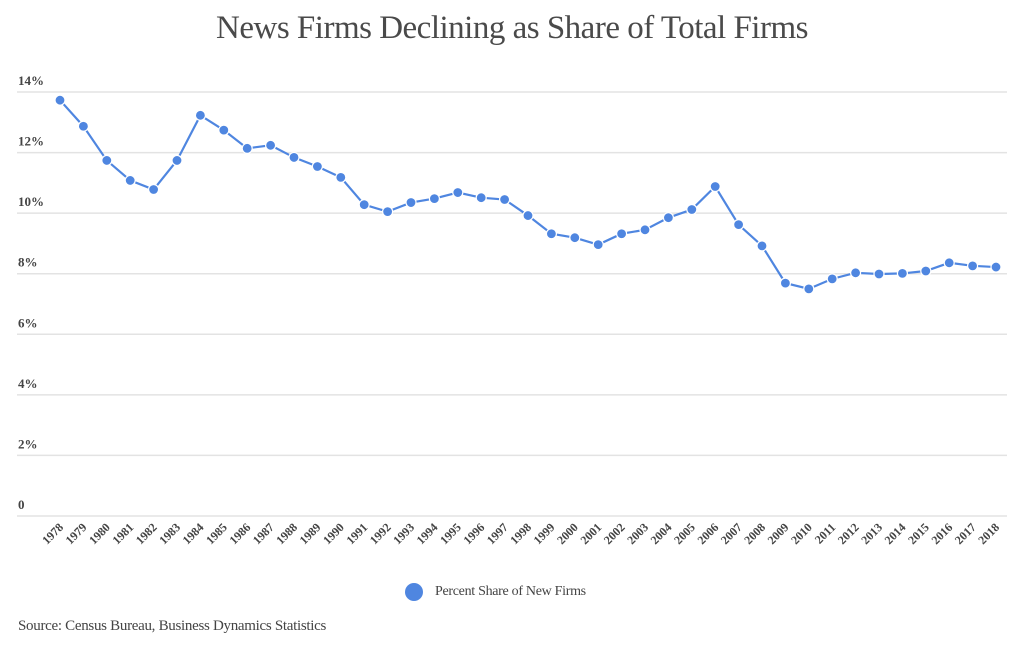 The height and width of the screenshot is (651, 1024). Describe the element at coordinates (224, 130) in the screenshot. I see `data-point-1985` at that location.